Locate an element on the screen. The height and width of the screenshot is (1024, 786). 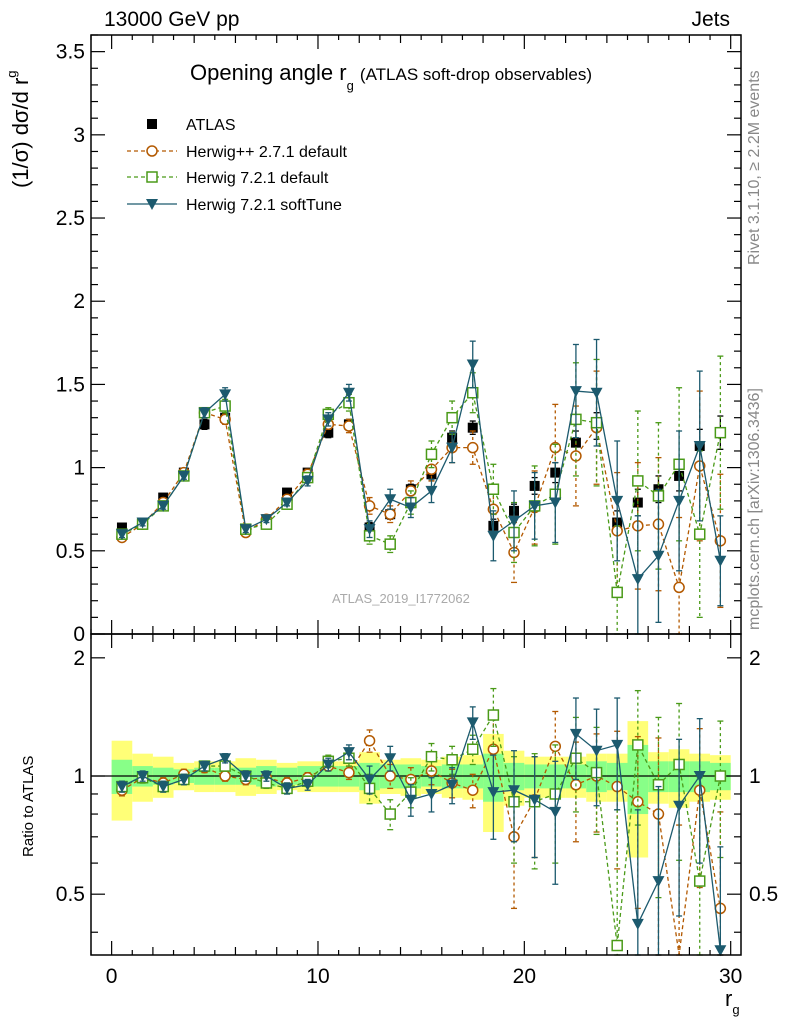
legend-atlas-marker is located at coordinates (152, 124).